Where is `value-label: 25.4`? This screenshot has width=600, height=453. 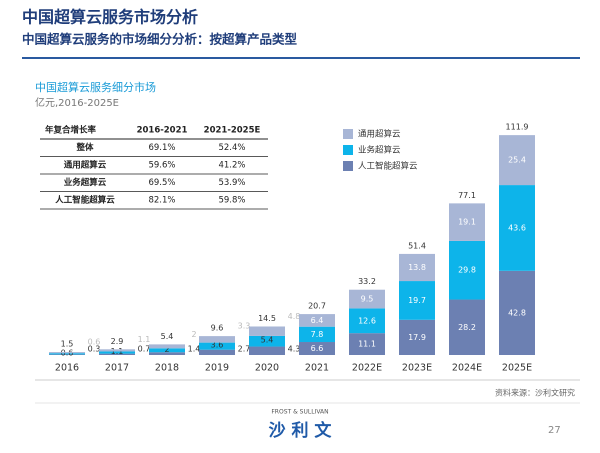
value-label: 25.4 is located at coordinates (517, 160).